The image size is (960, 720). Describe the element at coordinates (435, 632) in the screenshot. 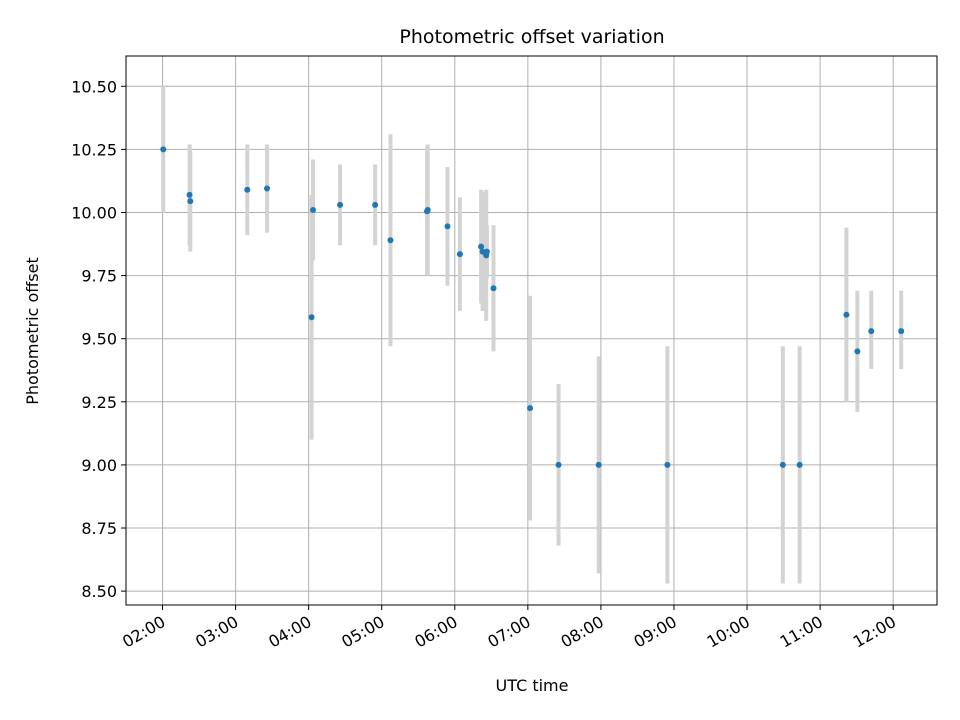

I see `x-tick-label: 06:00` at that location.